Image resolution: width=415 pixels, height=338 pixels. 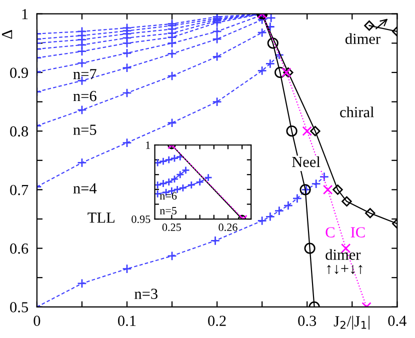 What do you see at coordinates (19, 190) in the screenshot?
I see `y-tick-label: 0.7` at bounding box center [19, 190].